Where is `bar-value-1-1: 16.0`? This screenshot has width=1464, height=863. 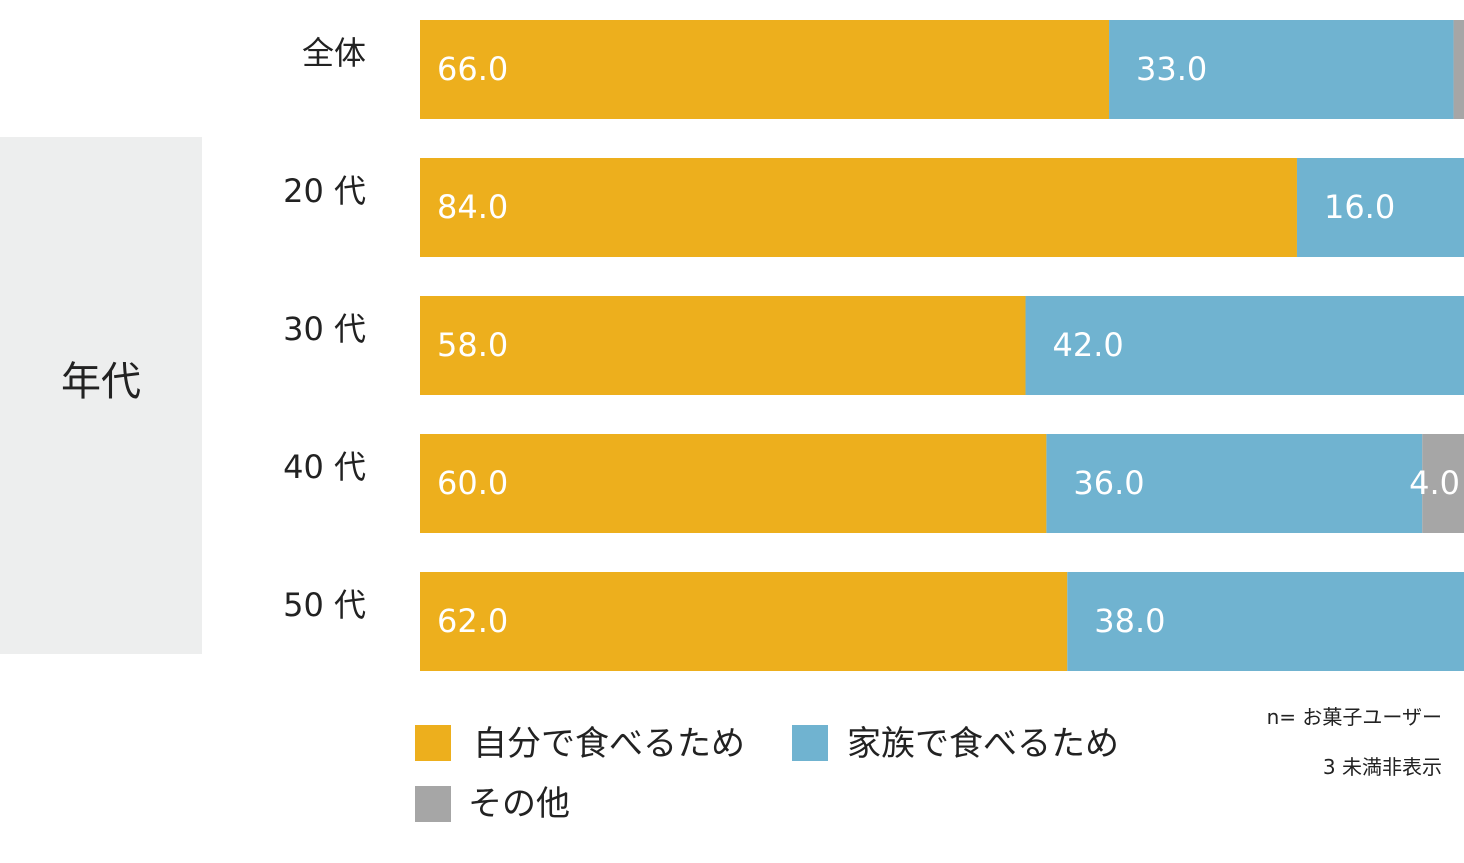
bar-value-1-1: 16.0 is located at coordinates (1359, 207).